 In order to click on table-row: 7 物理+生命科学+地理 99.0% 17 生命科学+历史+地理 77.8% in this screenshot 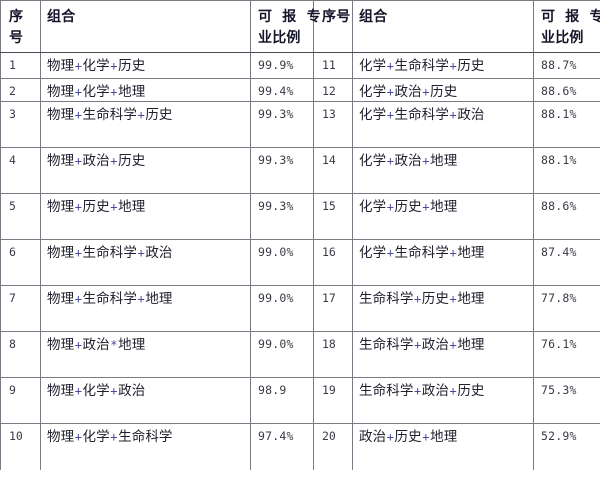, I will do `click(300, 308)`.